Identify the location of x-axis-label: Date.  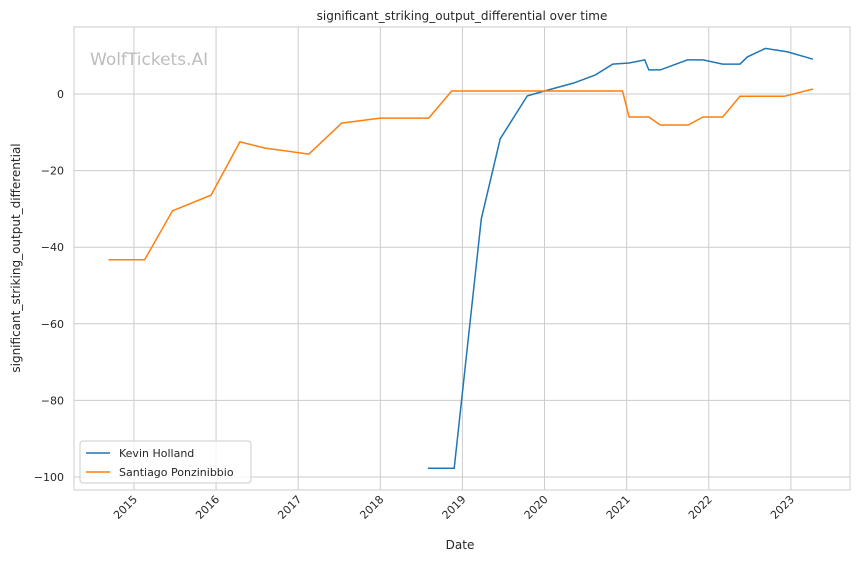
(460, 545).